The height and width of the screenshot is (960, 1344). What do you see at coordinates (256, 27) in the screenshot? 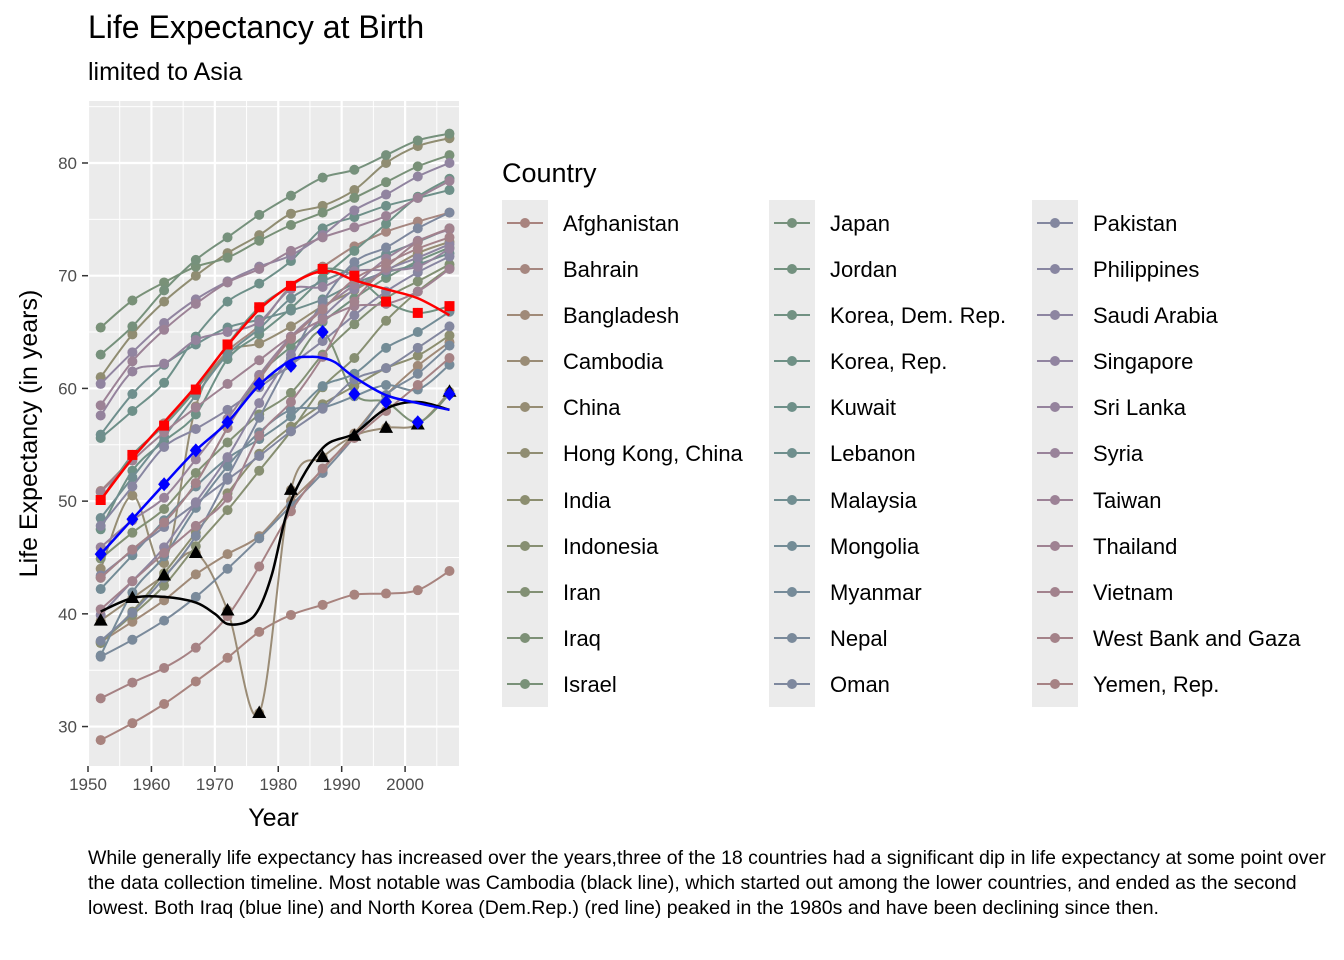
I see `chart-title: Life Expectancy at Birth` at bounding box center [256, 27].